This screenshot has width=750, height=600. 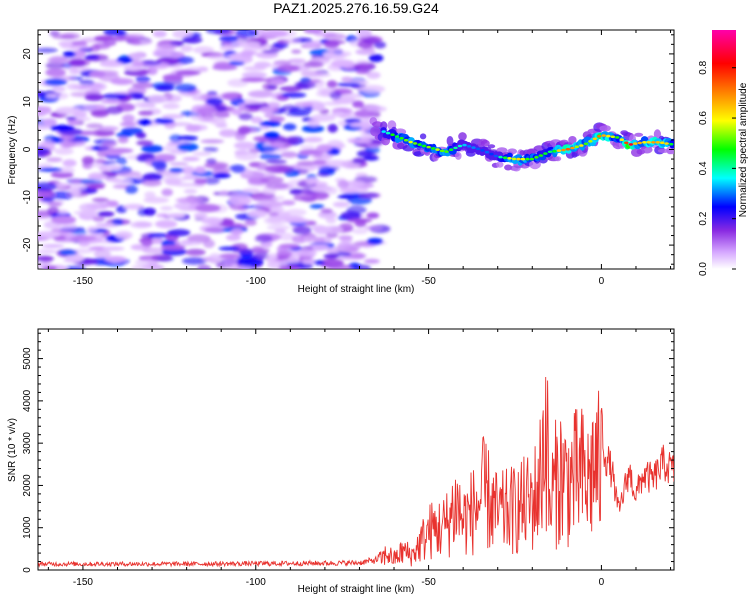 I want to click on y-tick-label: 0, so click(x=27, y=570).